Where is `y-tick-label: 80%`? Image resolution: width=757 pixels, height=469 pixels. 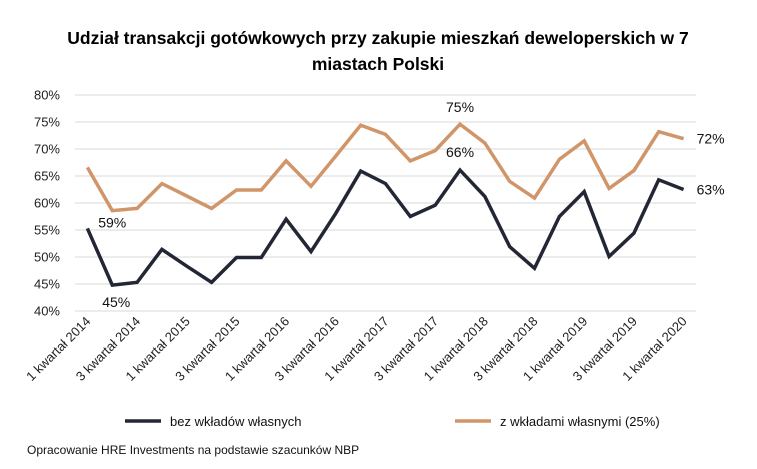 y-tick-label: 80% is located at coordinates (47, 95).